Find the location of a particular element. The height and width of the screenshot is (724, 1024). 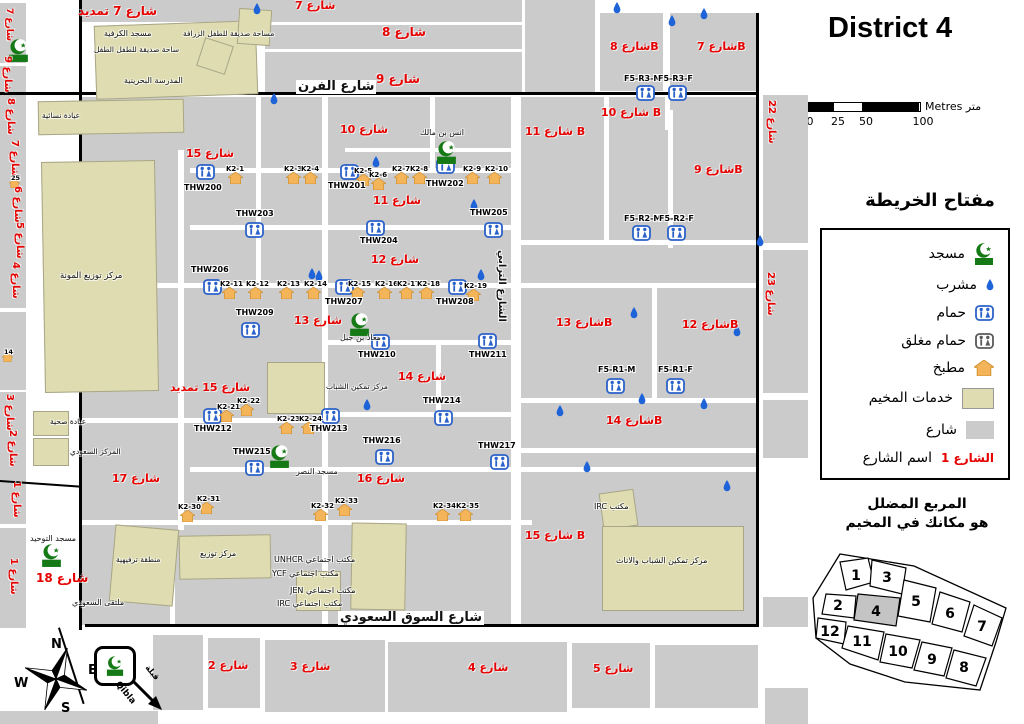

kitchen-label: K2-4 is located at coordinates (310, 169).